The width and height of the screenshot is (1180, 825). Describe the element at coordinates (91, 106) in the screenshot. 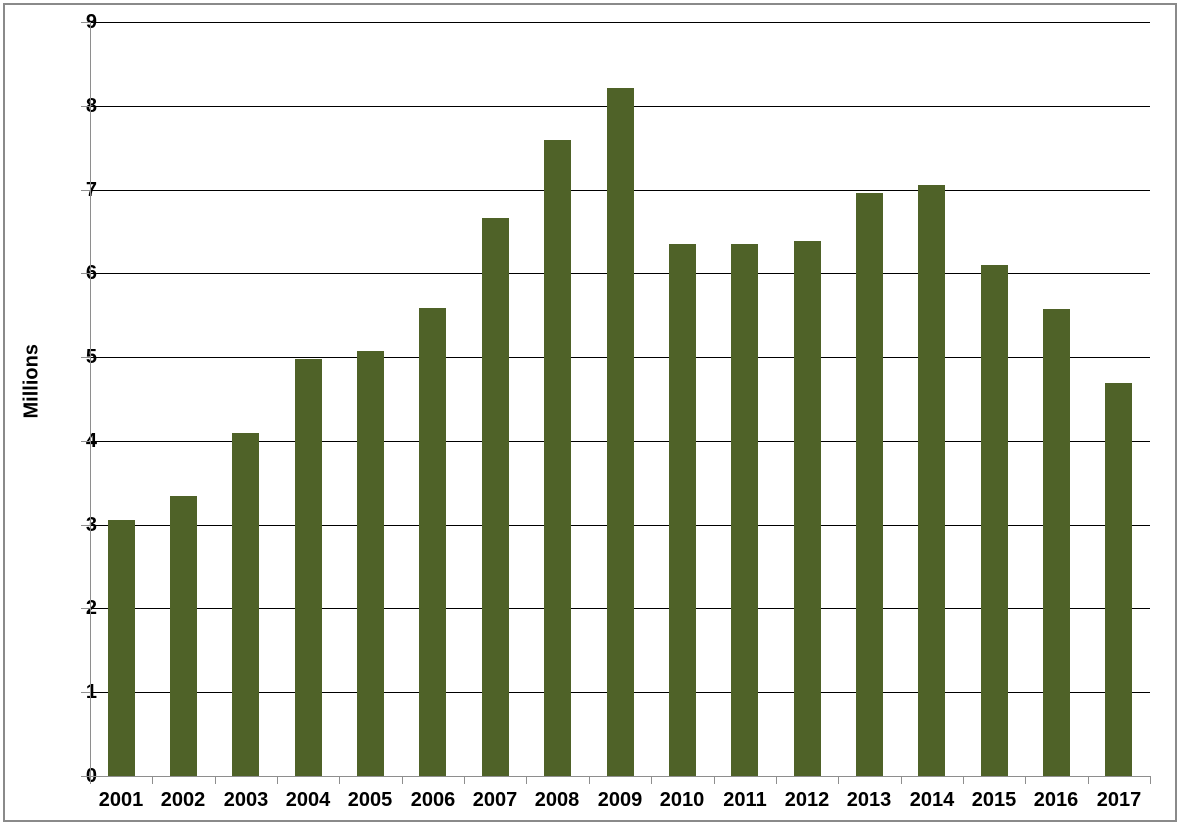

I see `y-tick-label: 8` at that location.